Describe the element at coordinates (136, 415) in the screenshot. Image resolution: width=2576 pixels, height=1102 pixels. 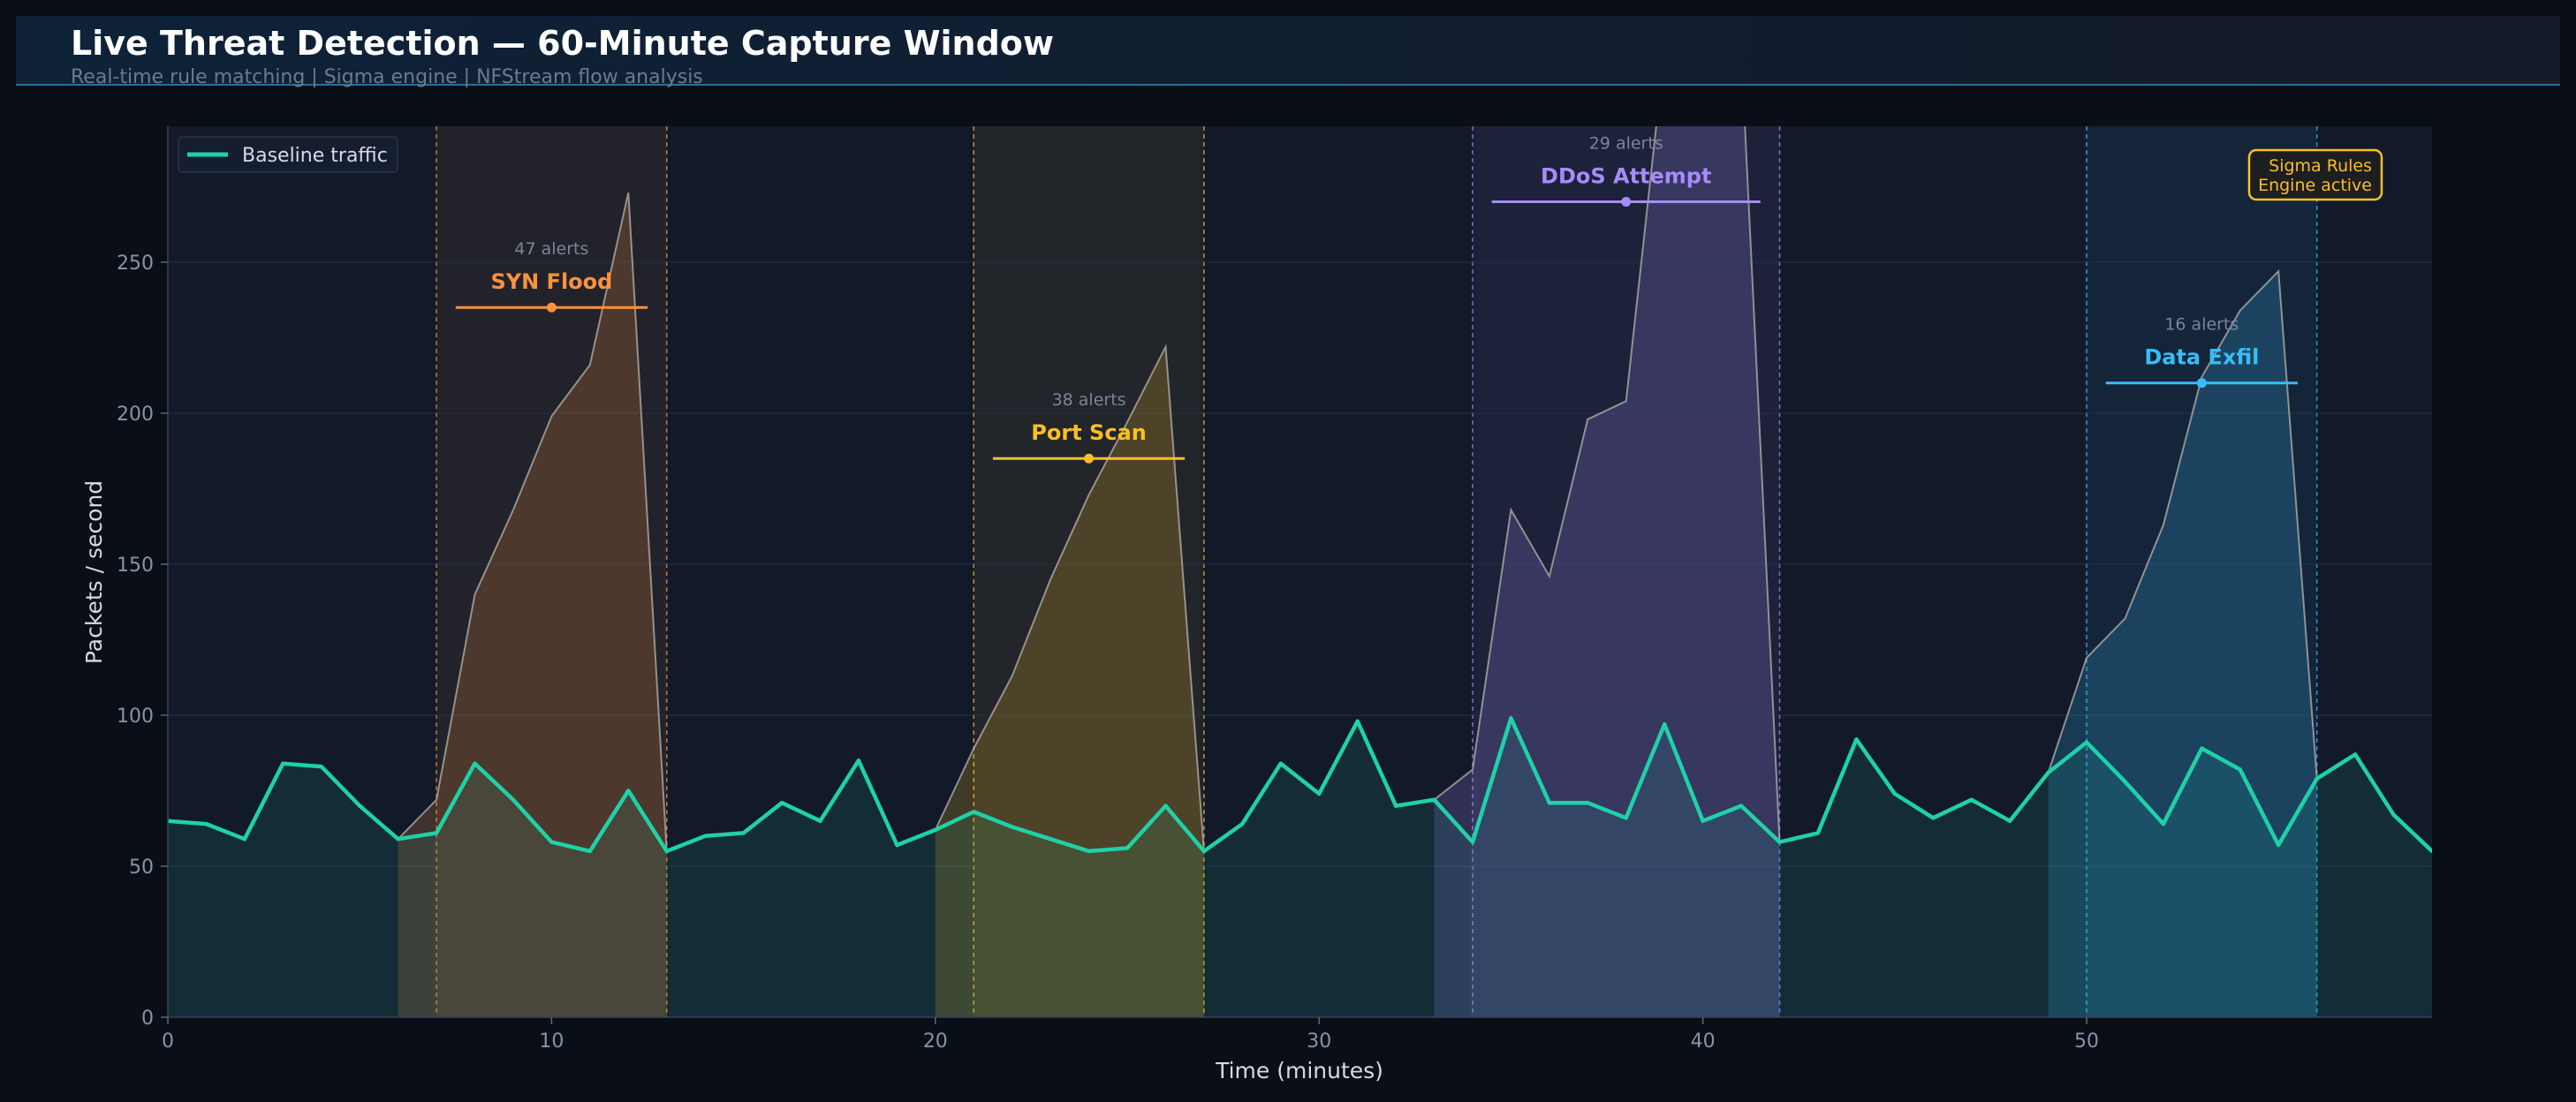
I see `y-tick-label: 200` at that location.